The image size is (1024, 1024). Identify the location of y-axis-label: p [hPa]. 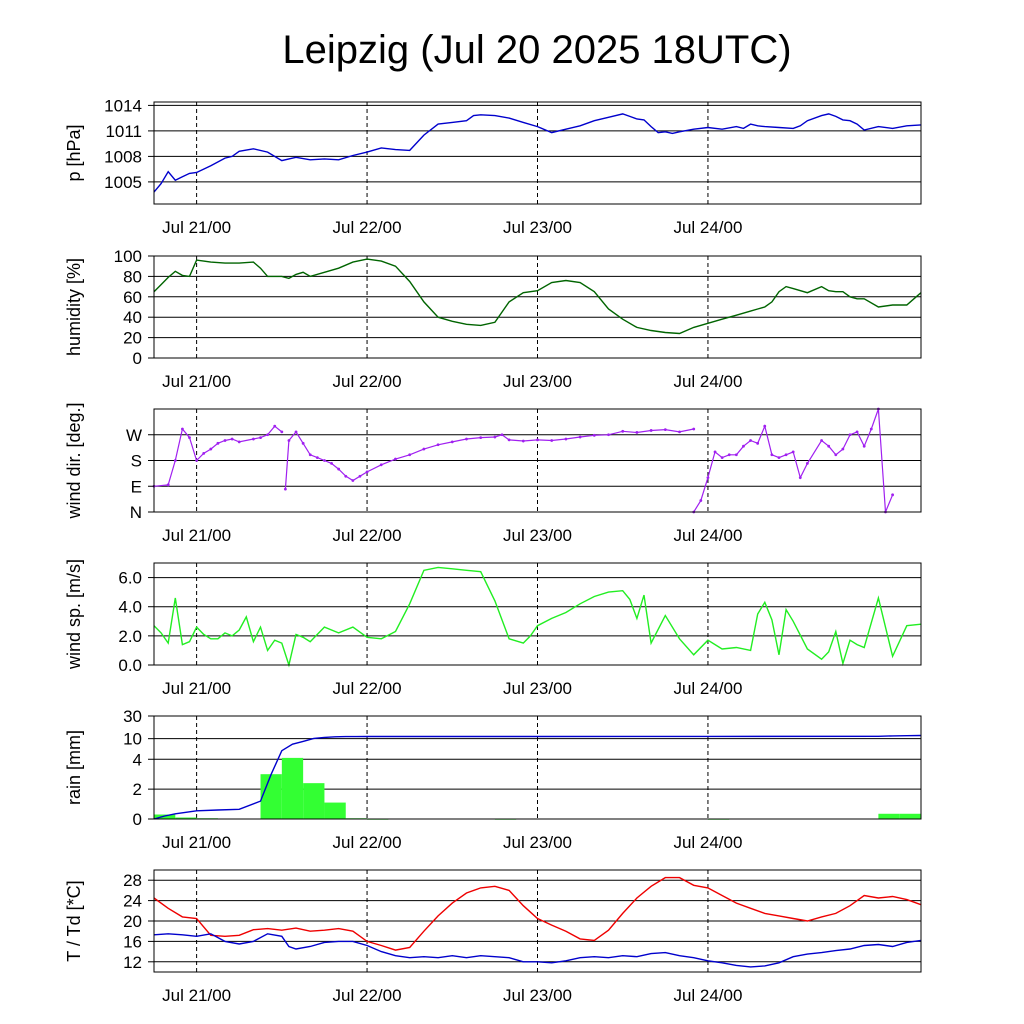
(74, 152).